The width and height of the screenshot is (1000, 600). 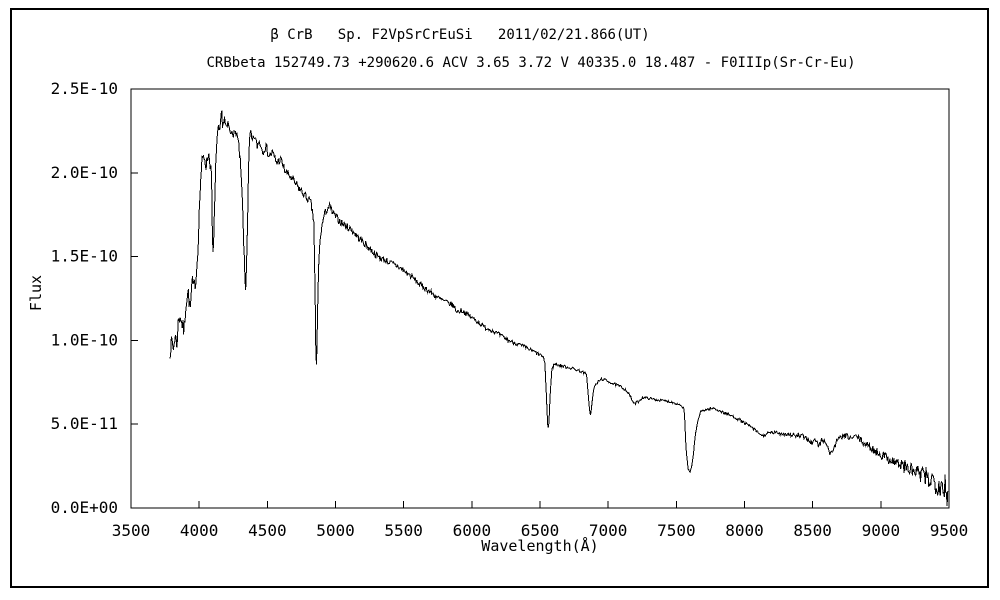 What do you see at coordinates (812, 530) in the screenshot?
I see `x-tick-label: 8500` at bounding box center [812, 530].